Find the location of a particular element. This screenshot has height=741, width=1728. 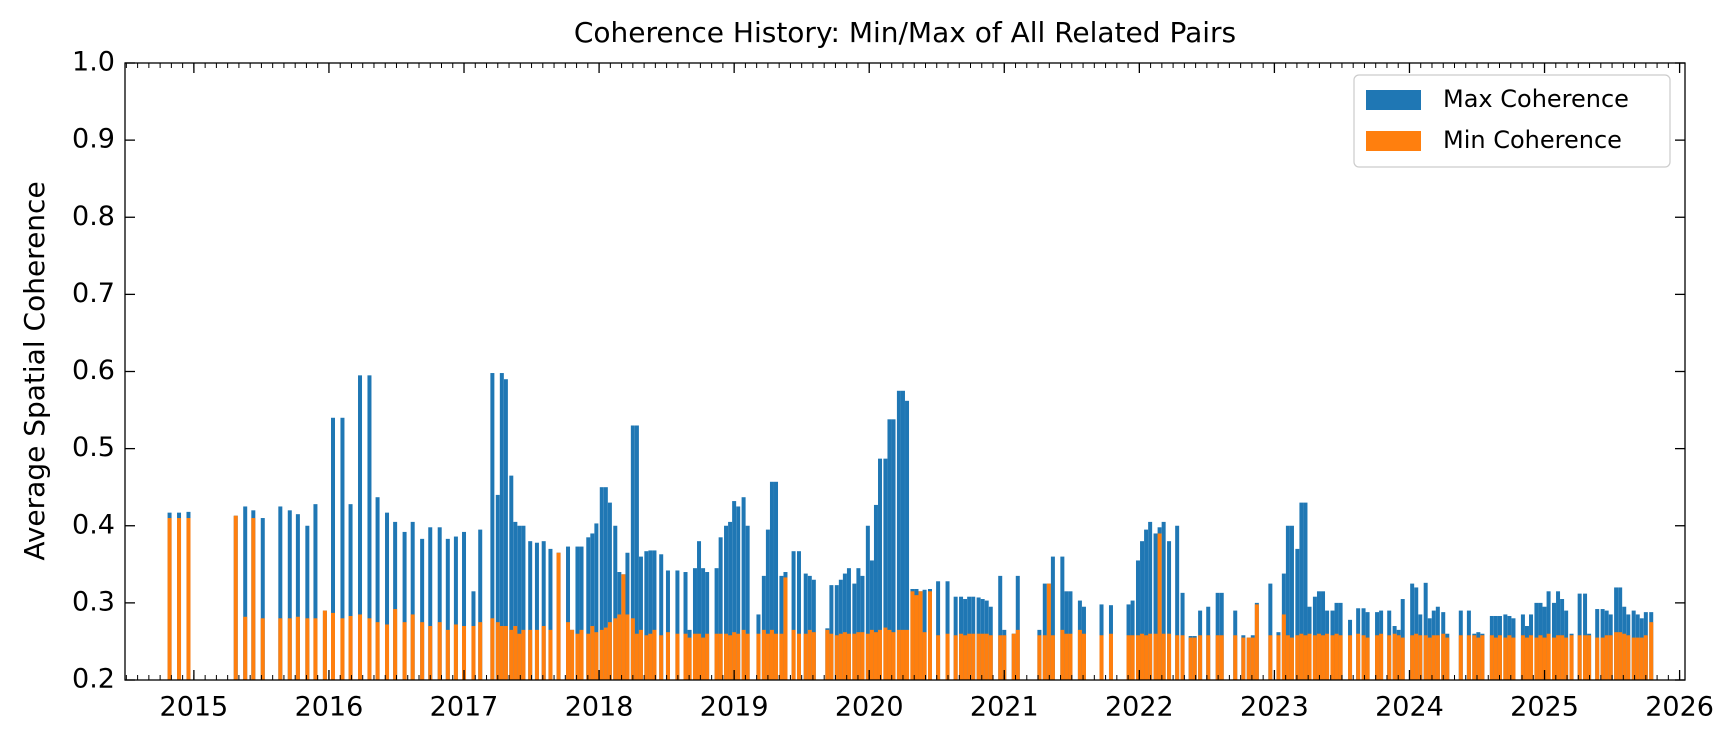

y-tick-label: 0.8 is located at coordinates (93, 216).